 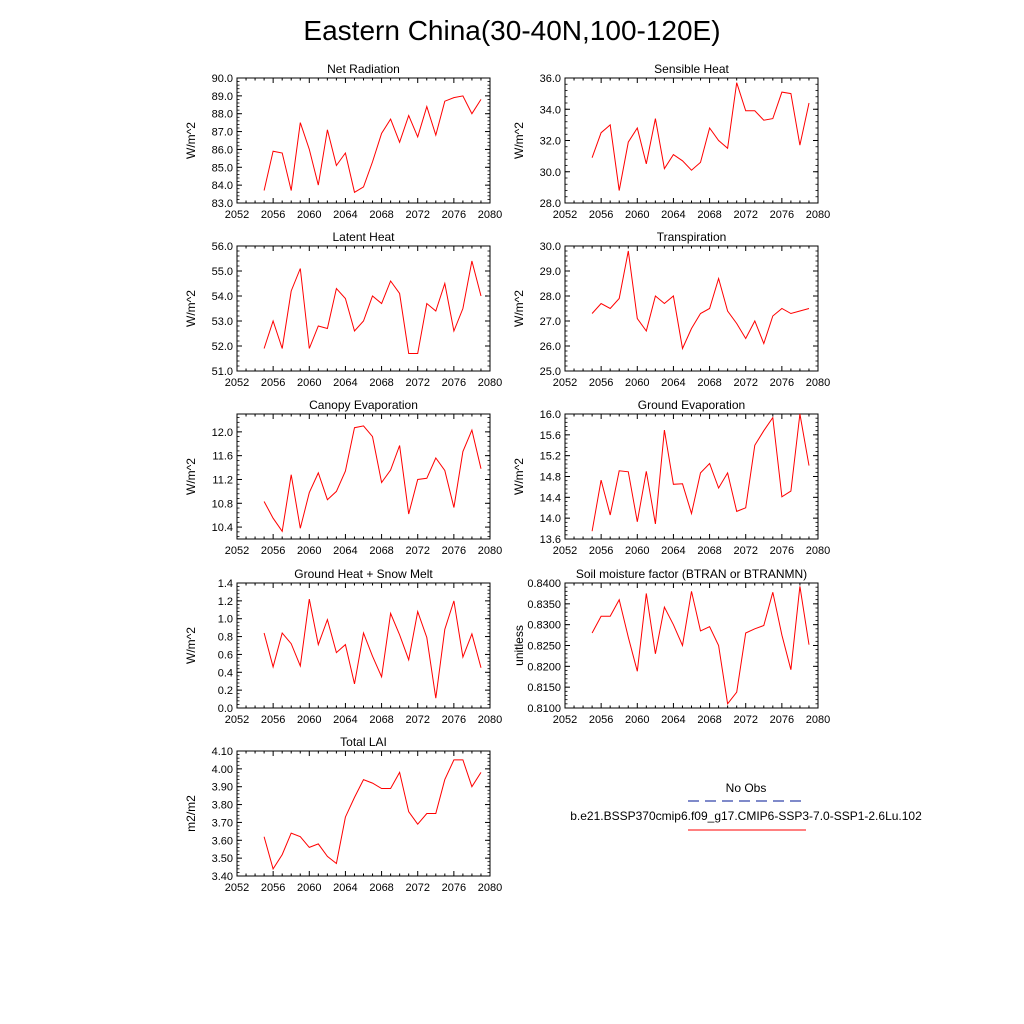 What do you see at coordinates (544, 647) in the screenshot?
I see `y-tick-label: 0.8250` at bounding box center [544, 647].